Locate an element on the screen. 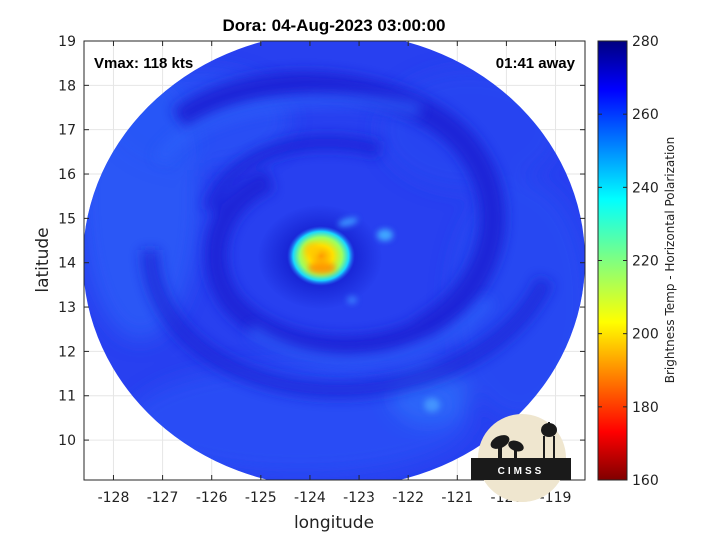  x-tick-label: -126 is located at coordinates (212, 498).